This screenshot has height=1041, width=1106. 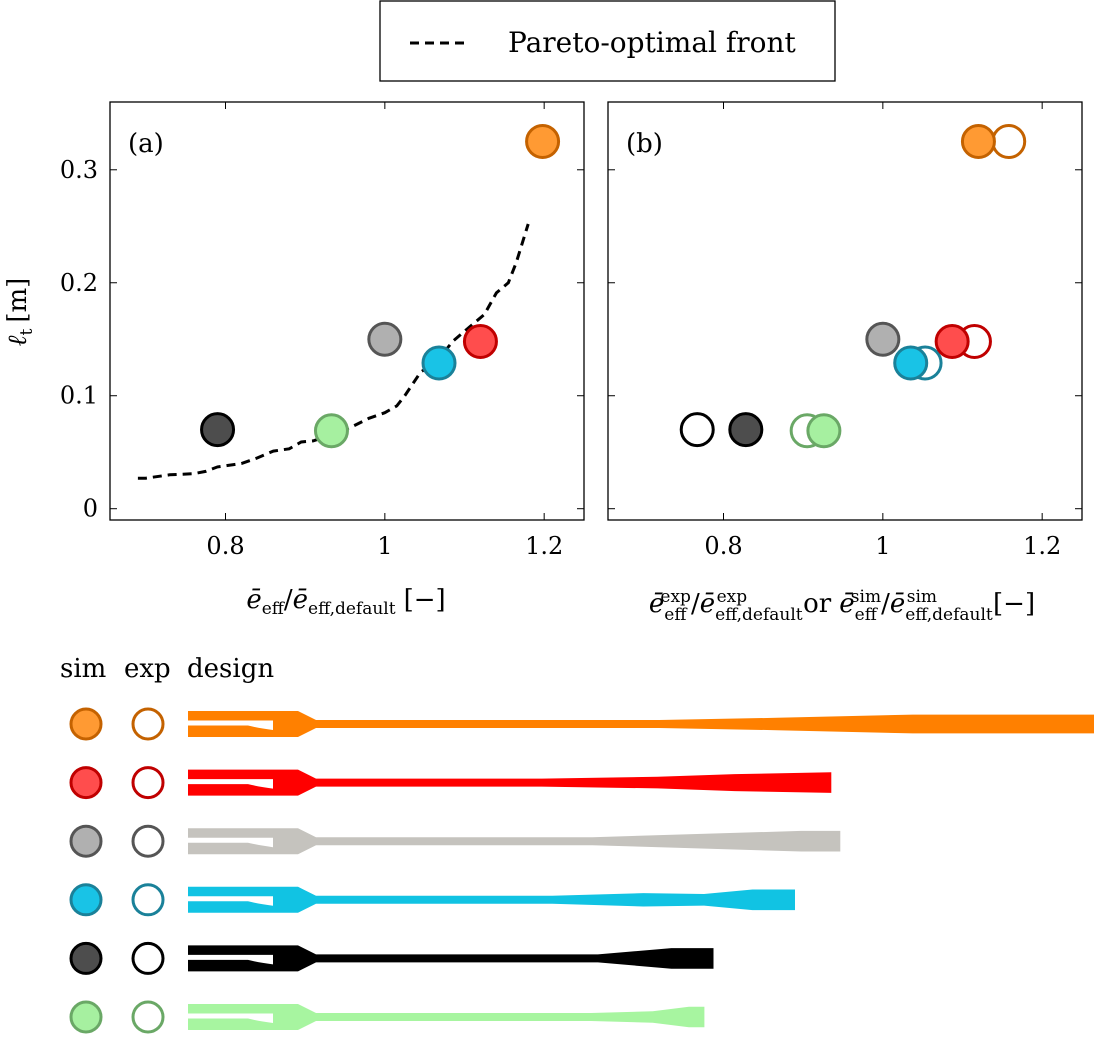 What do you see at coordinates (911, 363) in the screenshot?
I see `sim-point-cyan` at bounding box center [911, 363].